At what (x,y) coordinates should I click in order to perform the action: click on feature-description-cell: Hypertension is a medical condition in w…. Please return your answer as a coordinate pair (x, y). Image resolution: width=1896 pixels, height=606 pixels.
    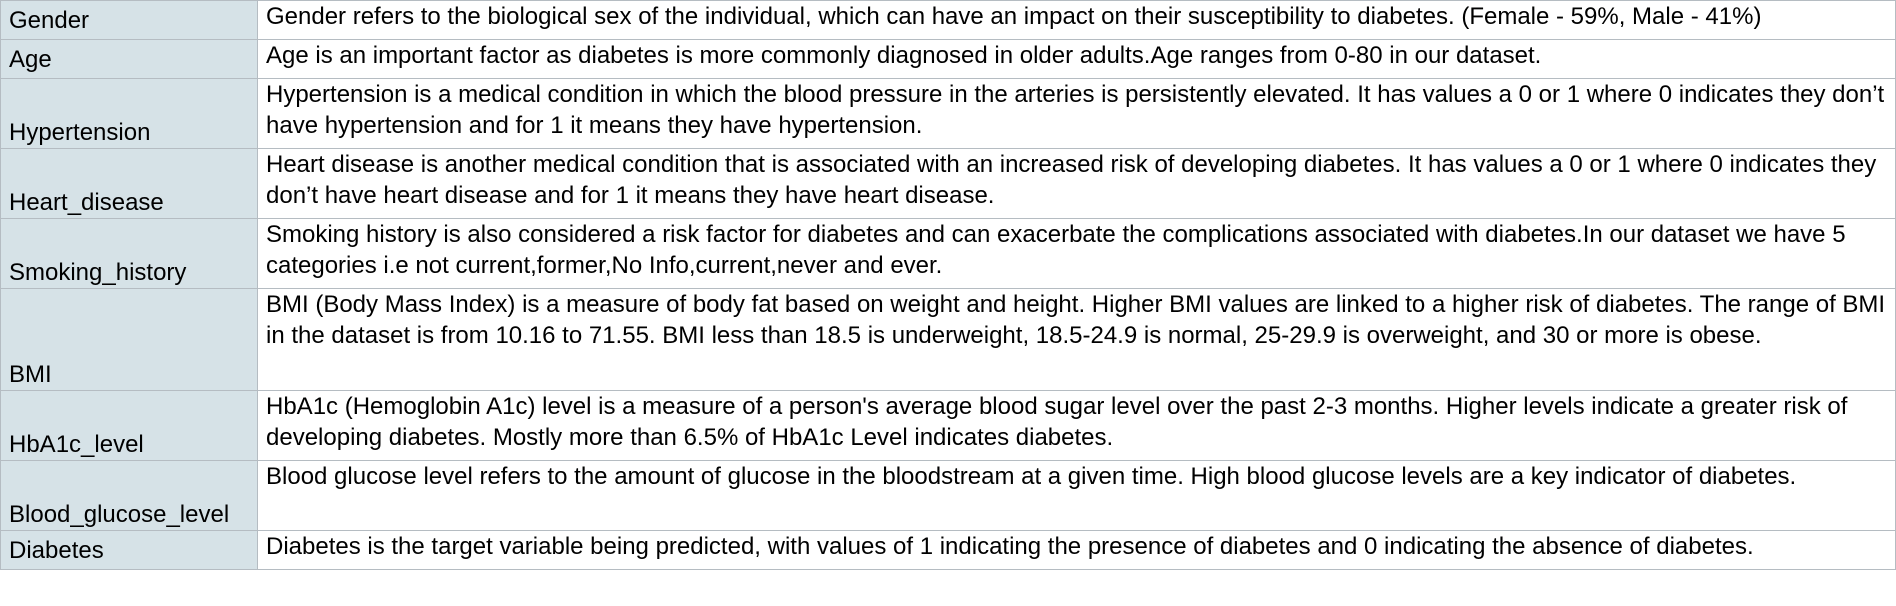
    Looking at the image, I should click on (1076, 113).